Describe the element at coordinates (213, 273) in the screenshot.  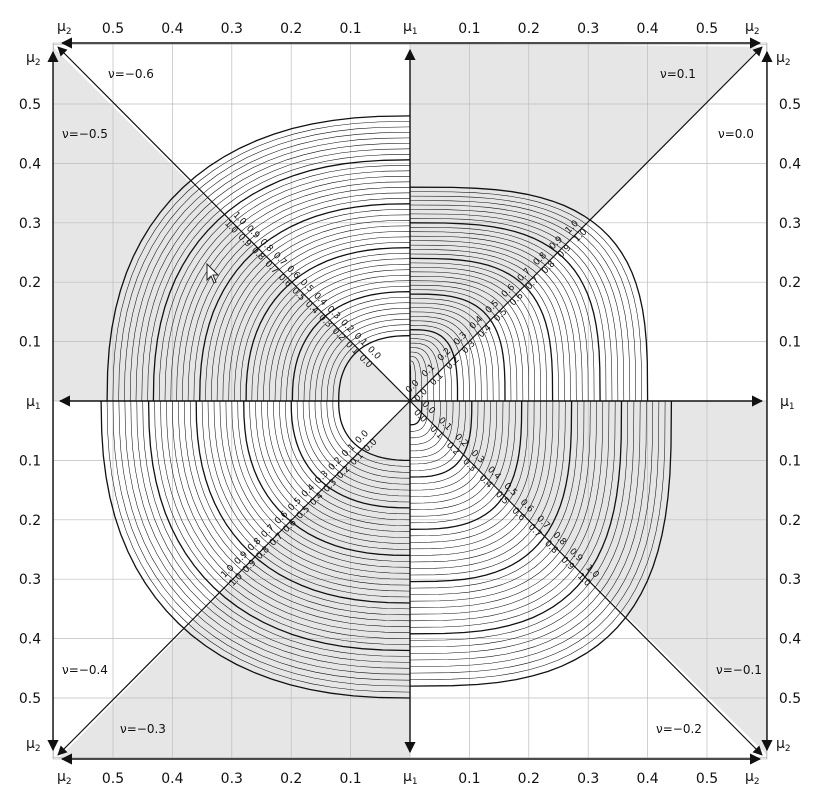
I see `mouse-pointer-icon` at that location.